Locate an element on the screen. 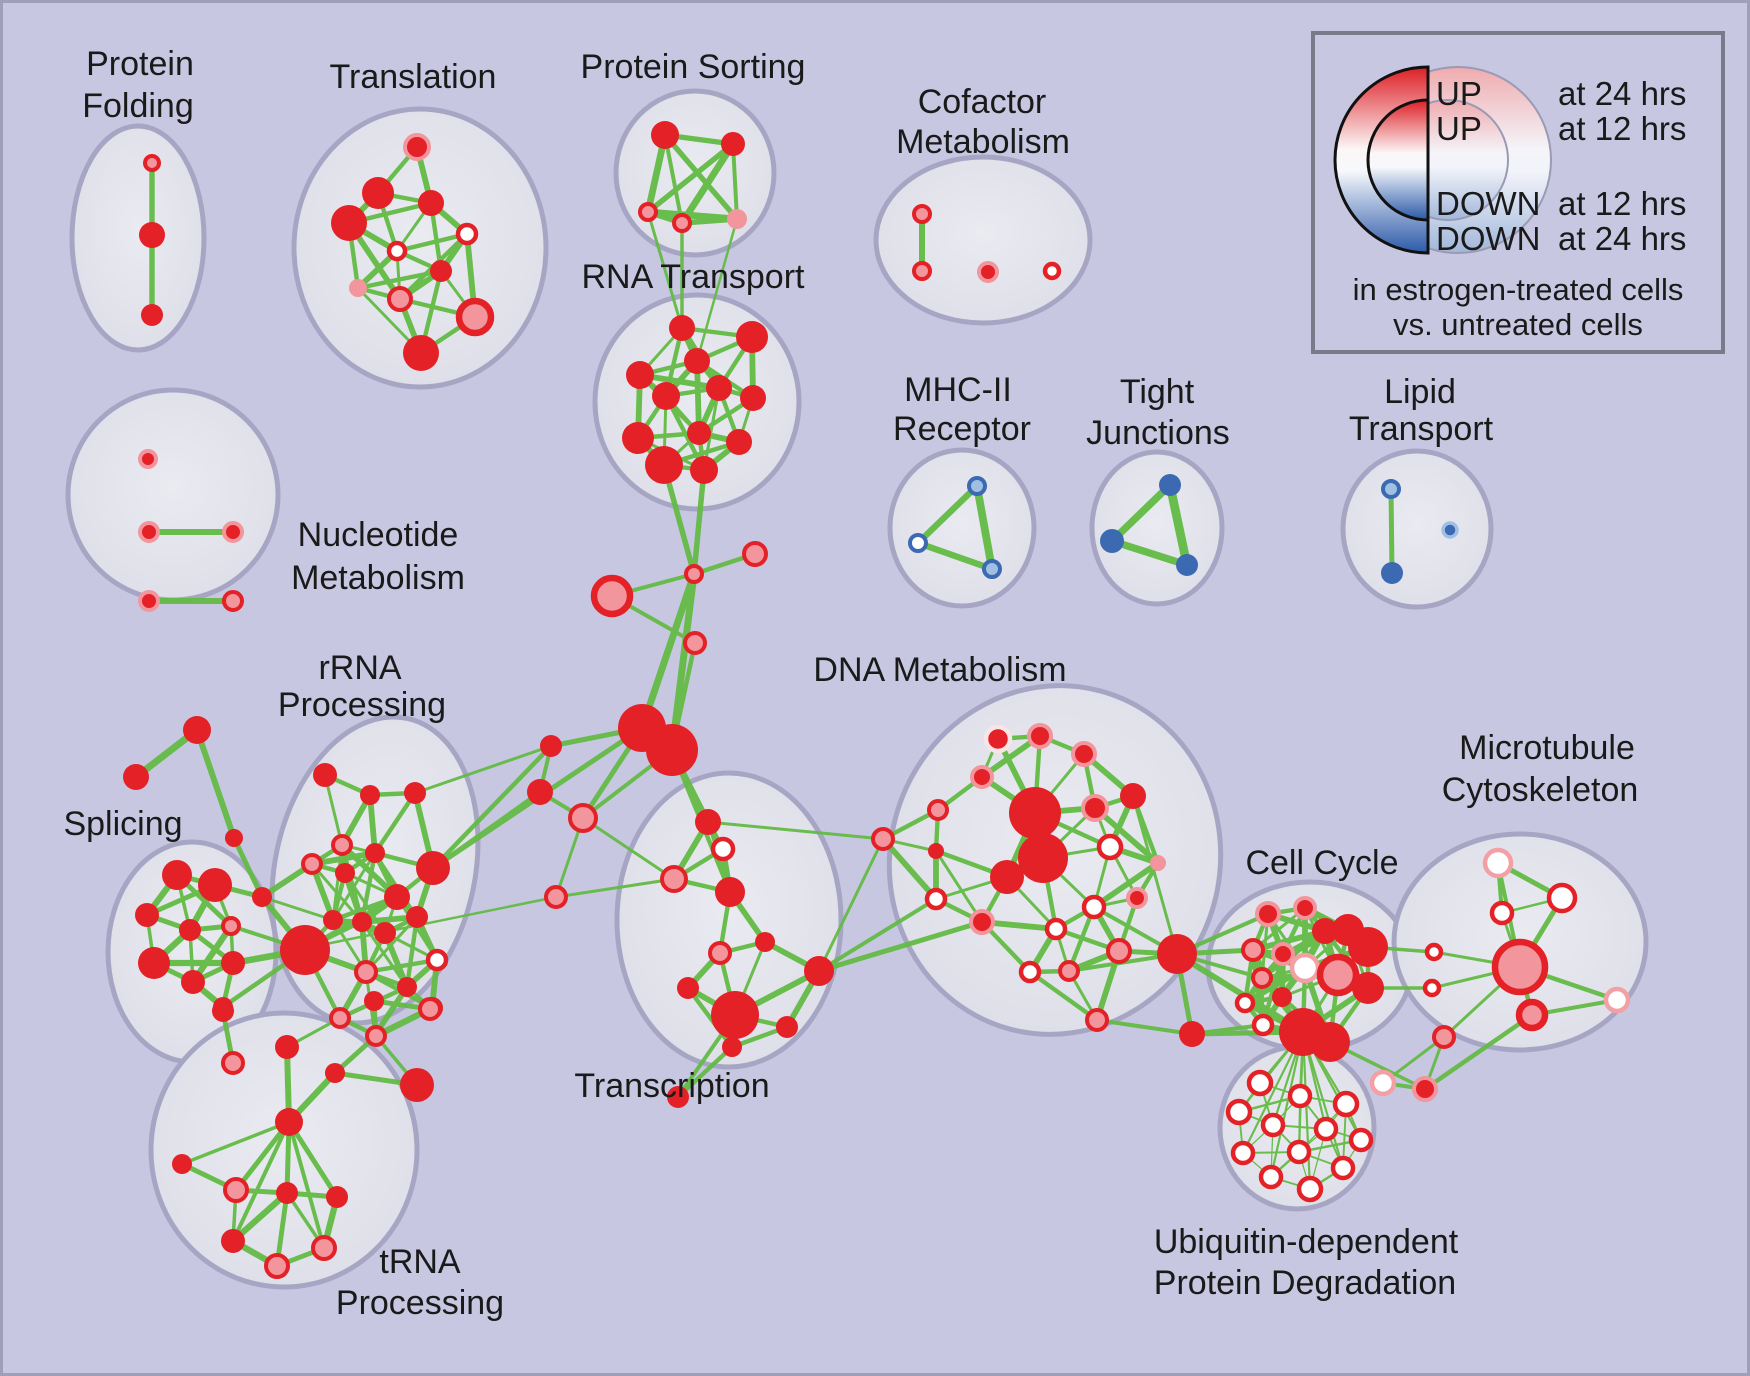 The image size is (1750, 1376). tight-junctions-node is located at coordinates (1112, 541).